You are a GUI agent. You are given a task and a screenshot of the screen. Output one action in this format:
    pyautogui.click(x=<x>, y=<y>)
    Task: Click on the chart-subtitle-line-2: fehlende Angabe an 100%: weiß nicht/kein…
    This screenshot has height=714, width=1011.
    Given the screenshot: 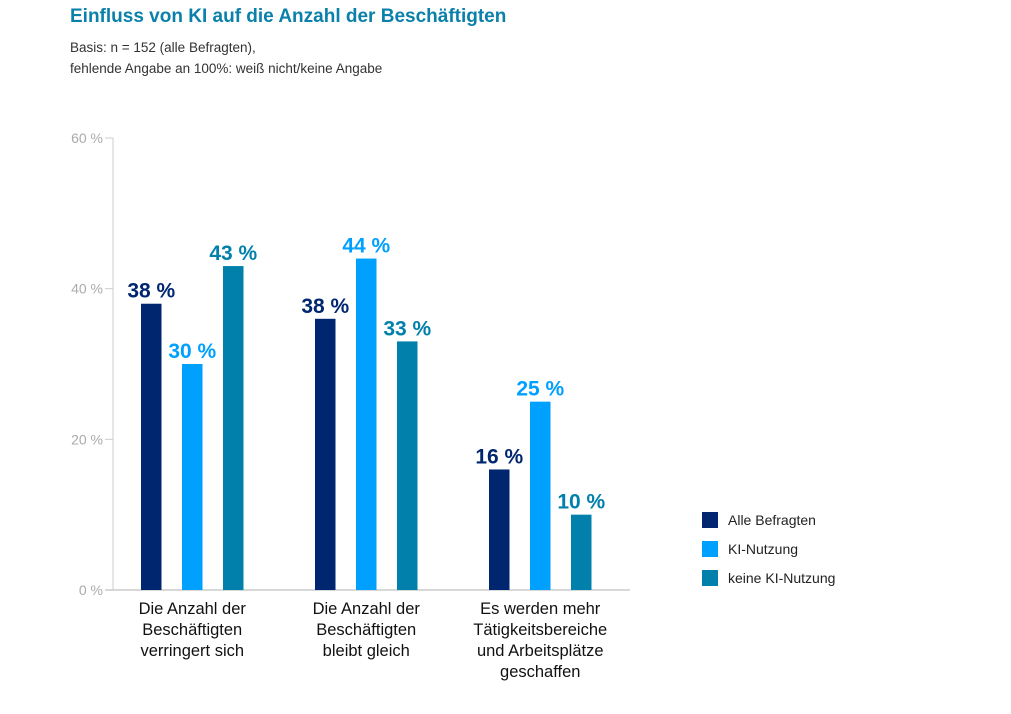 What is the action you would take?
    pyautogui.click(x=226, y=68)
    